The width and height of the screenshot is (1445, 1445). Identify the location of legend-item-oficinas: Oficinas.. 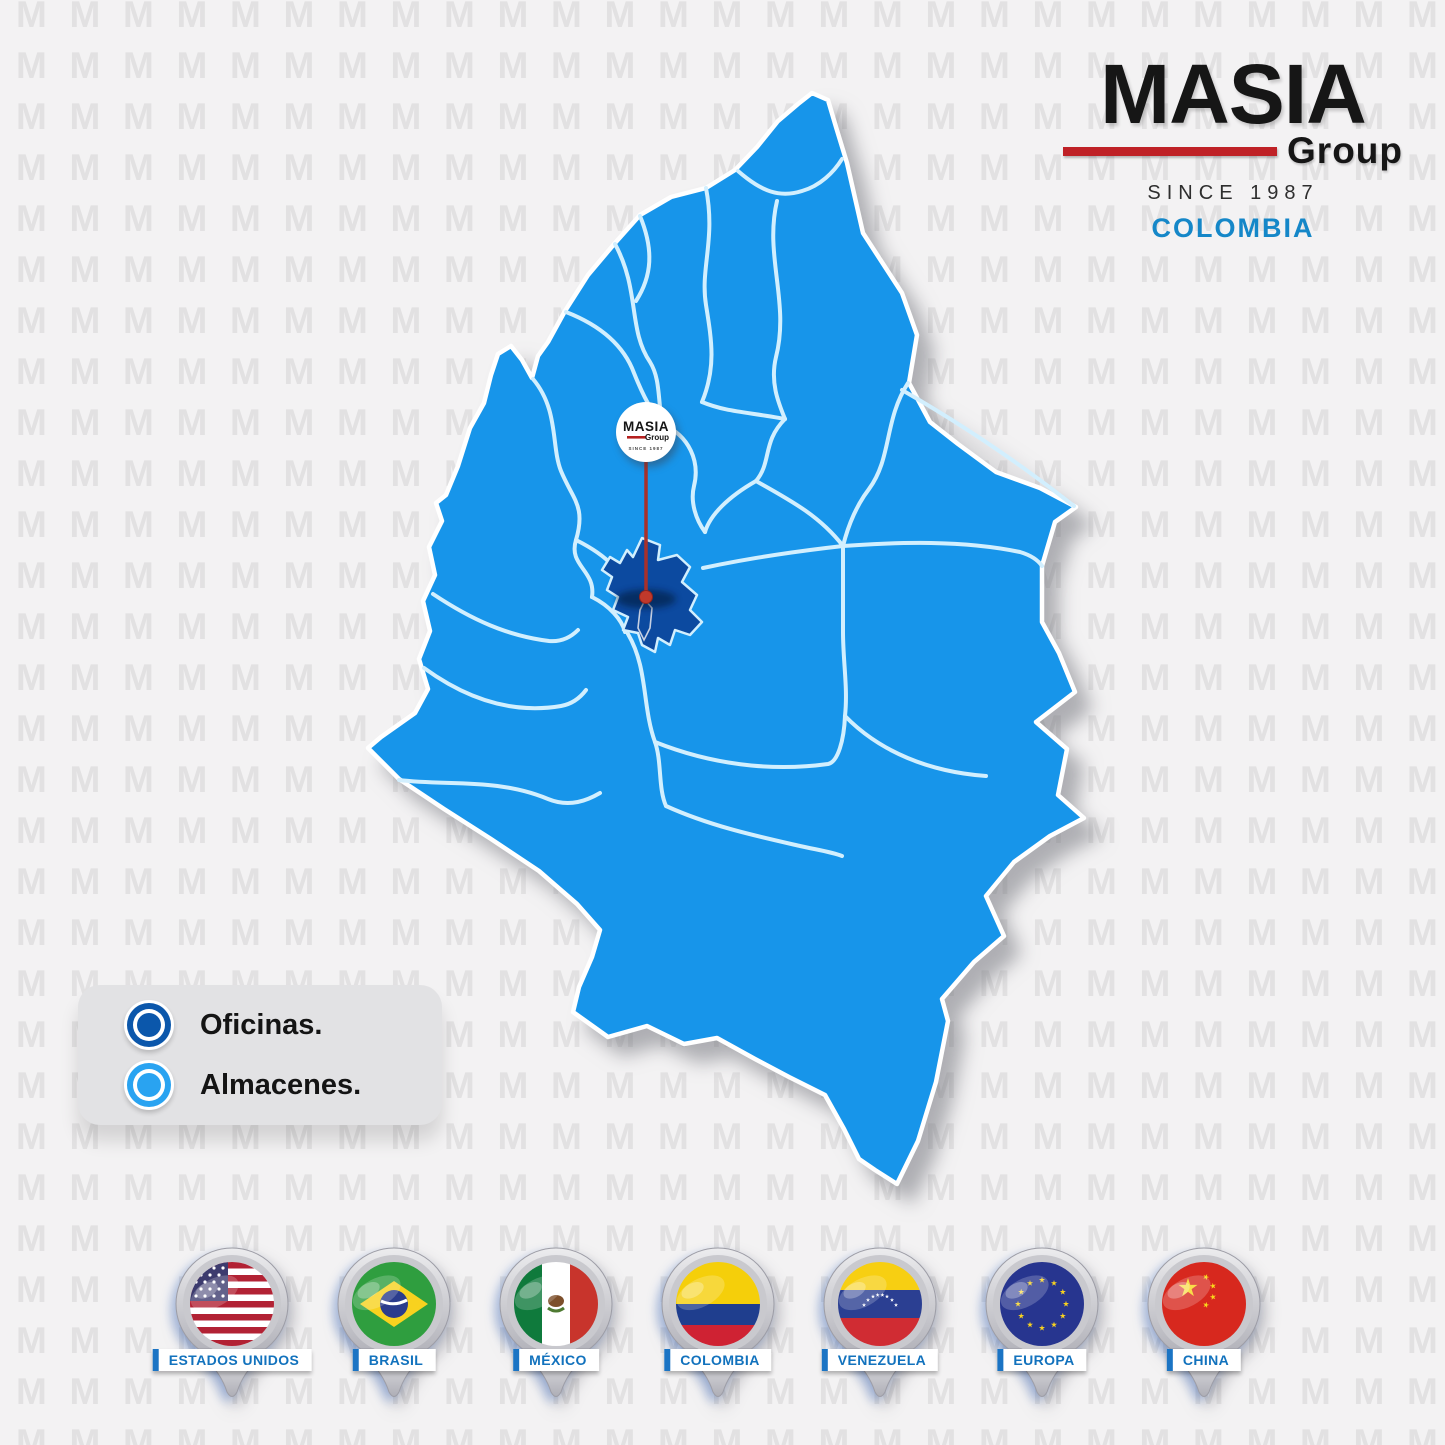
(224, 1025).